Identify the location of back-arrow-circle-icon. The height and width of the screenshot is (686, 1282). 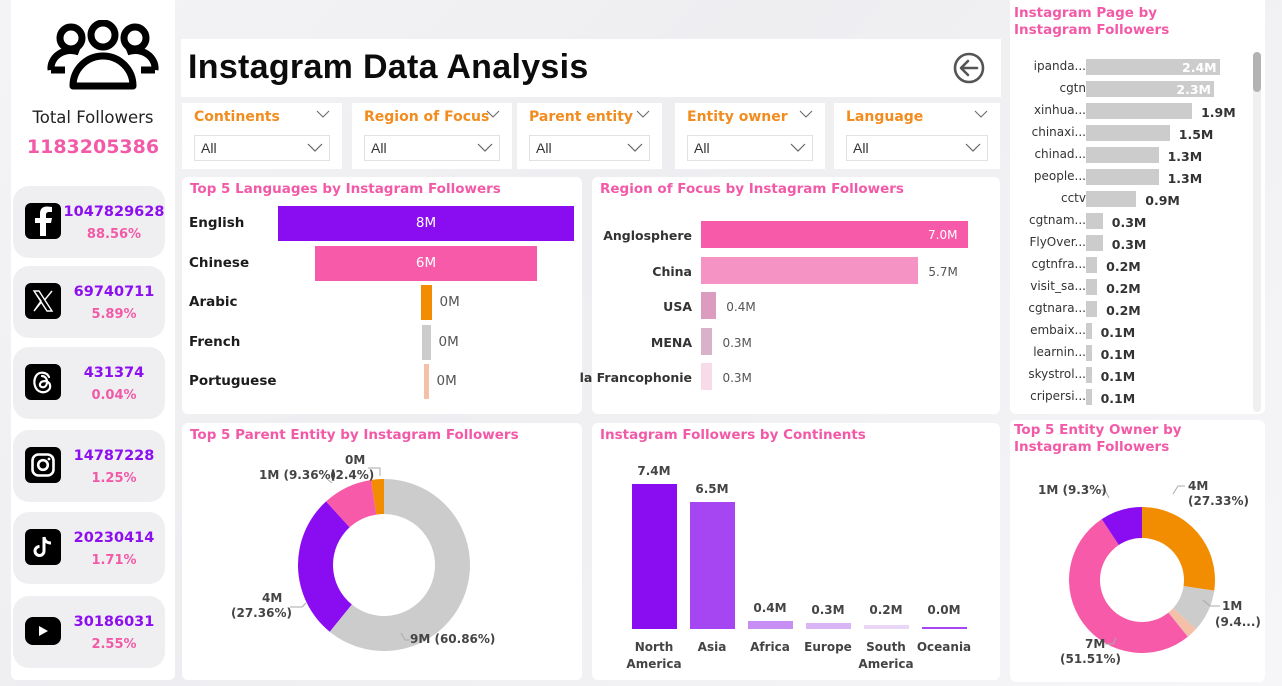
(969, 68).